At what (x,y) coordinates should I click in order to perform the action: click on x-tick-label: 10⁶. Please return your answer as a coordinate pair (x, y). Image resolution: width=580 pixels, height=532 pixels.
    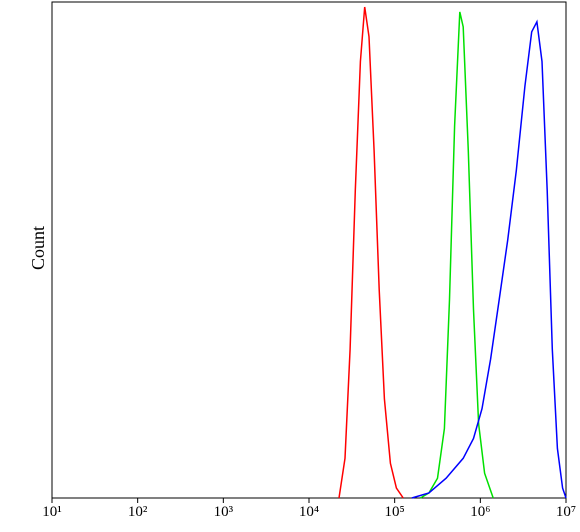
    Looking at the image, I should click on (480, 512).